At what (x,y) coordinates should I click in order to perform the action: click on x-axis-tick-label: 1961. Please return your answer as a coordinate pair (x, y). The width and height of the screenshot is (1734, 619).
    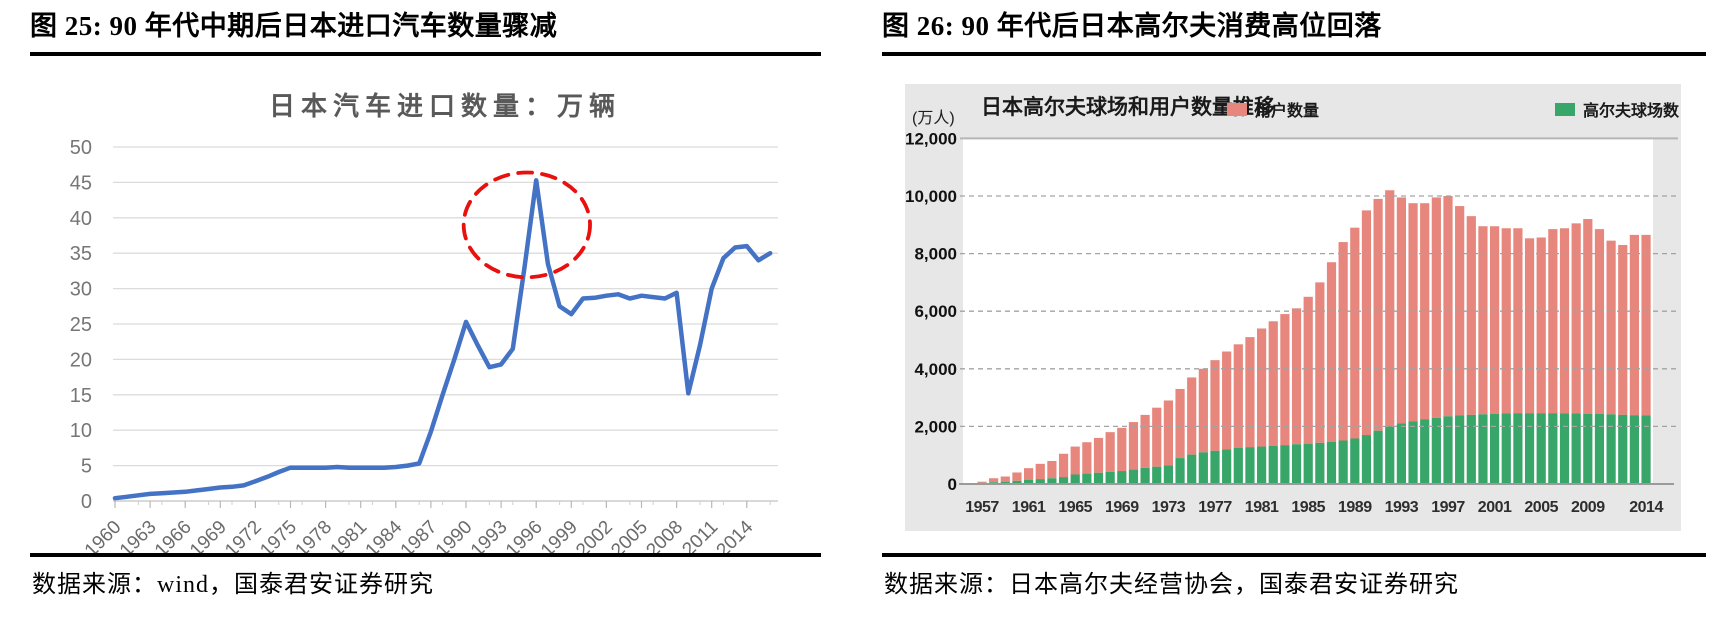
    Looking at the image, I should click on (1029, 507).